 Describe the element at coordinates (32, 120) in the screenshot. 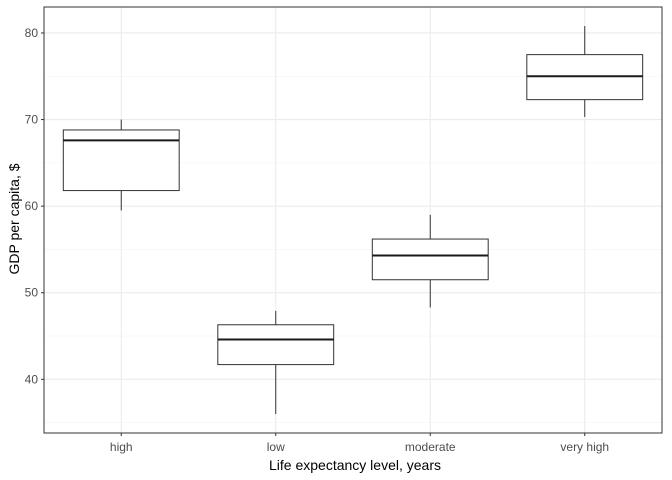

I see `y-tick-label: 70` at that location.